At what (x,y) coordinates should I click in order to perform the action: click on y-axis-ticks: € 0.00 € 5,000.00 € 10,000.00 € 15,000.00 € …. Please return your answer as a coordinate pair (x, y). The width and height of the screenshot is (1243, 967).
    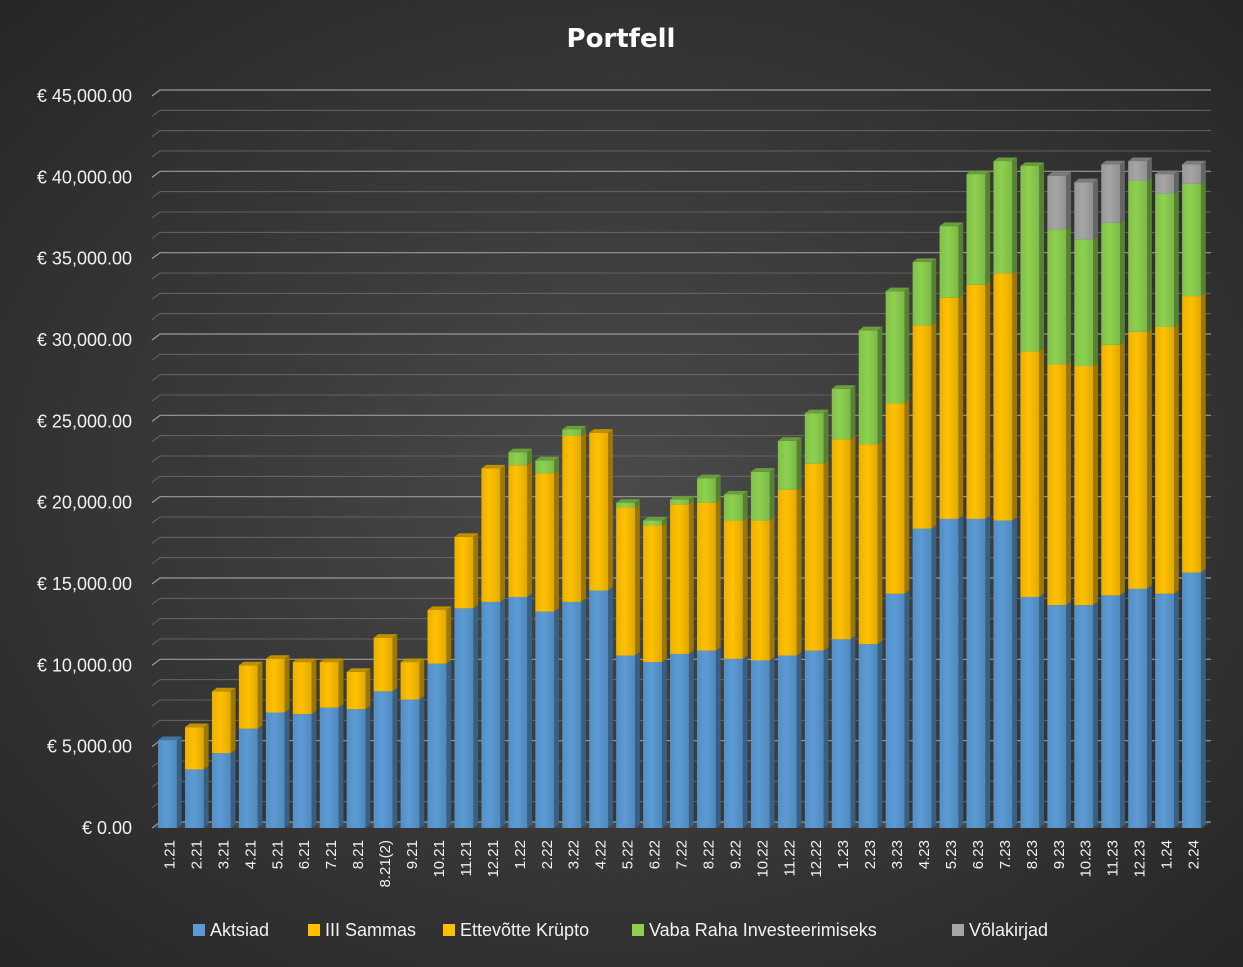
    Looking at the image, I should click on (84, 462).